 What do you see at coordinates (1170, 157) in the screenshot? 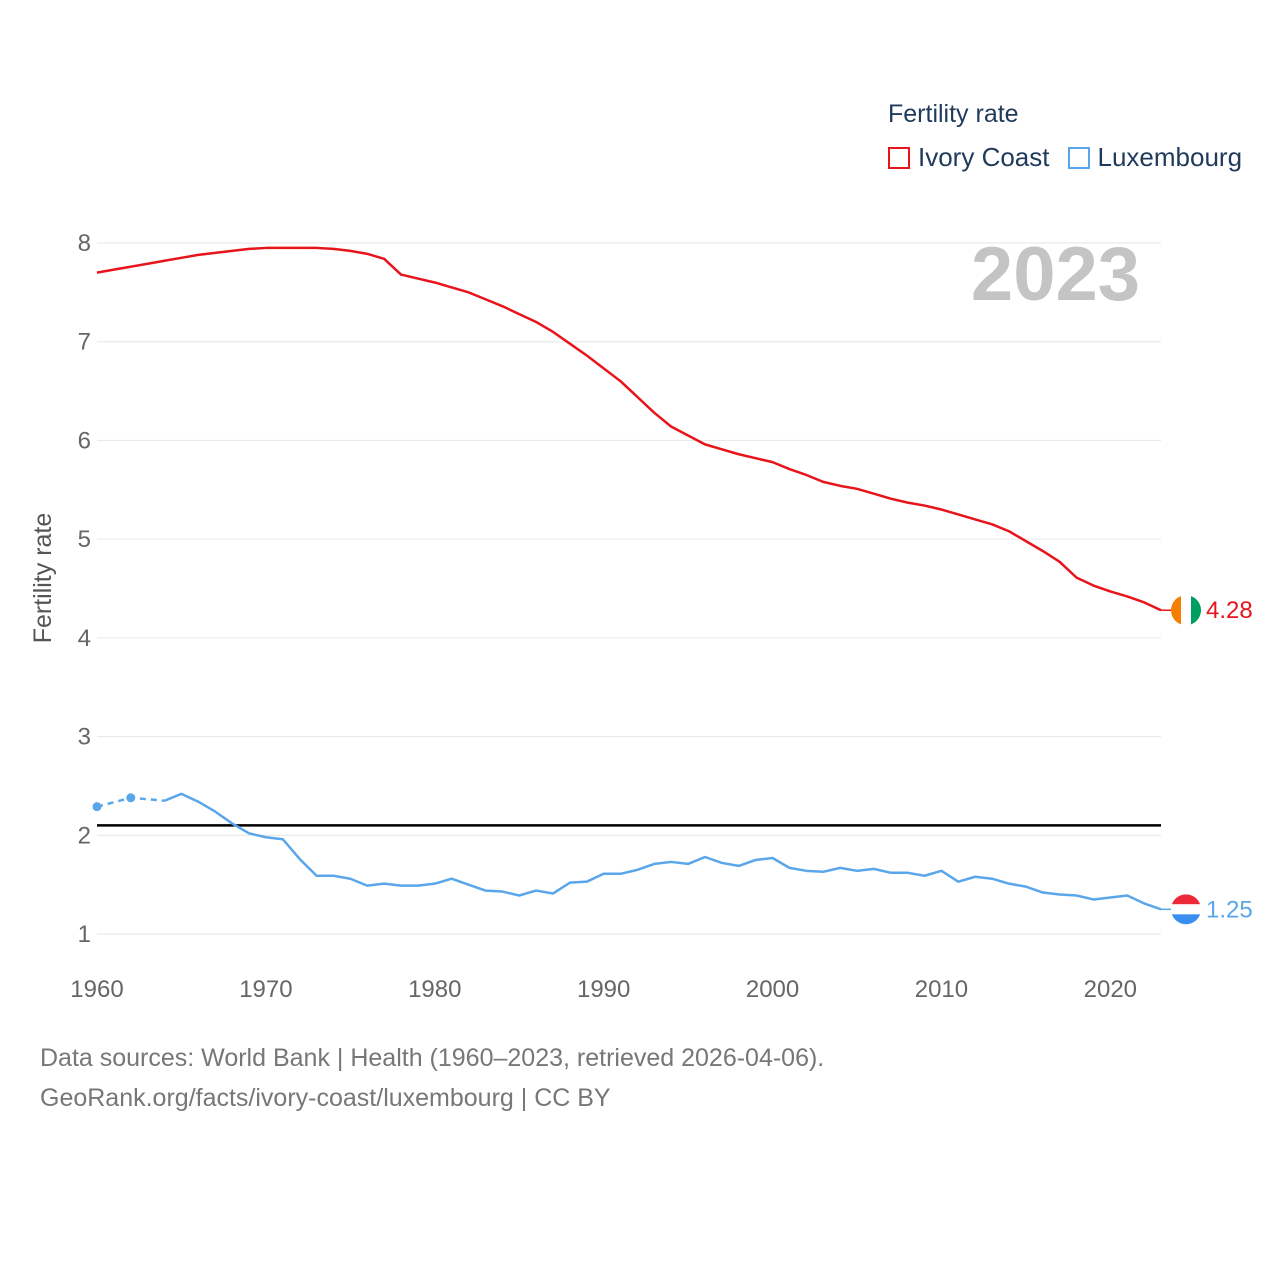
I see `legend-label-luxembourg: Luxembourg` at bounding box center [1170, 157].